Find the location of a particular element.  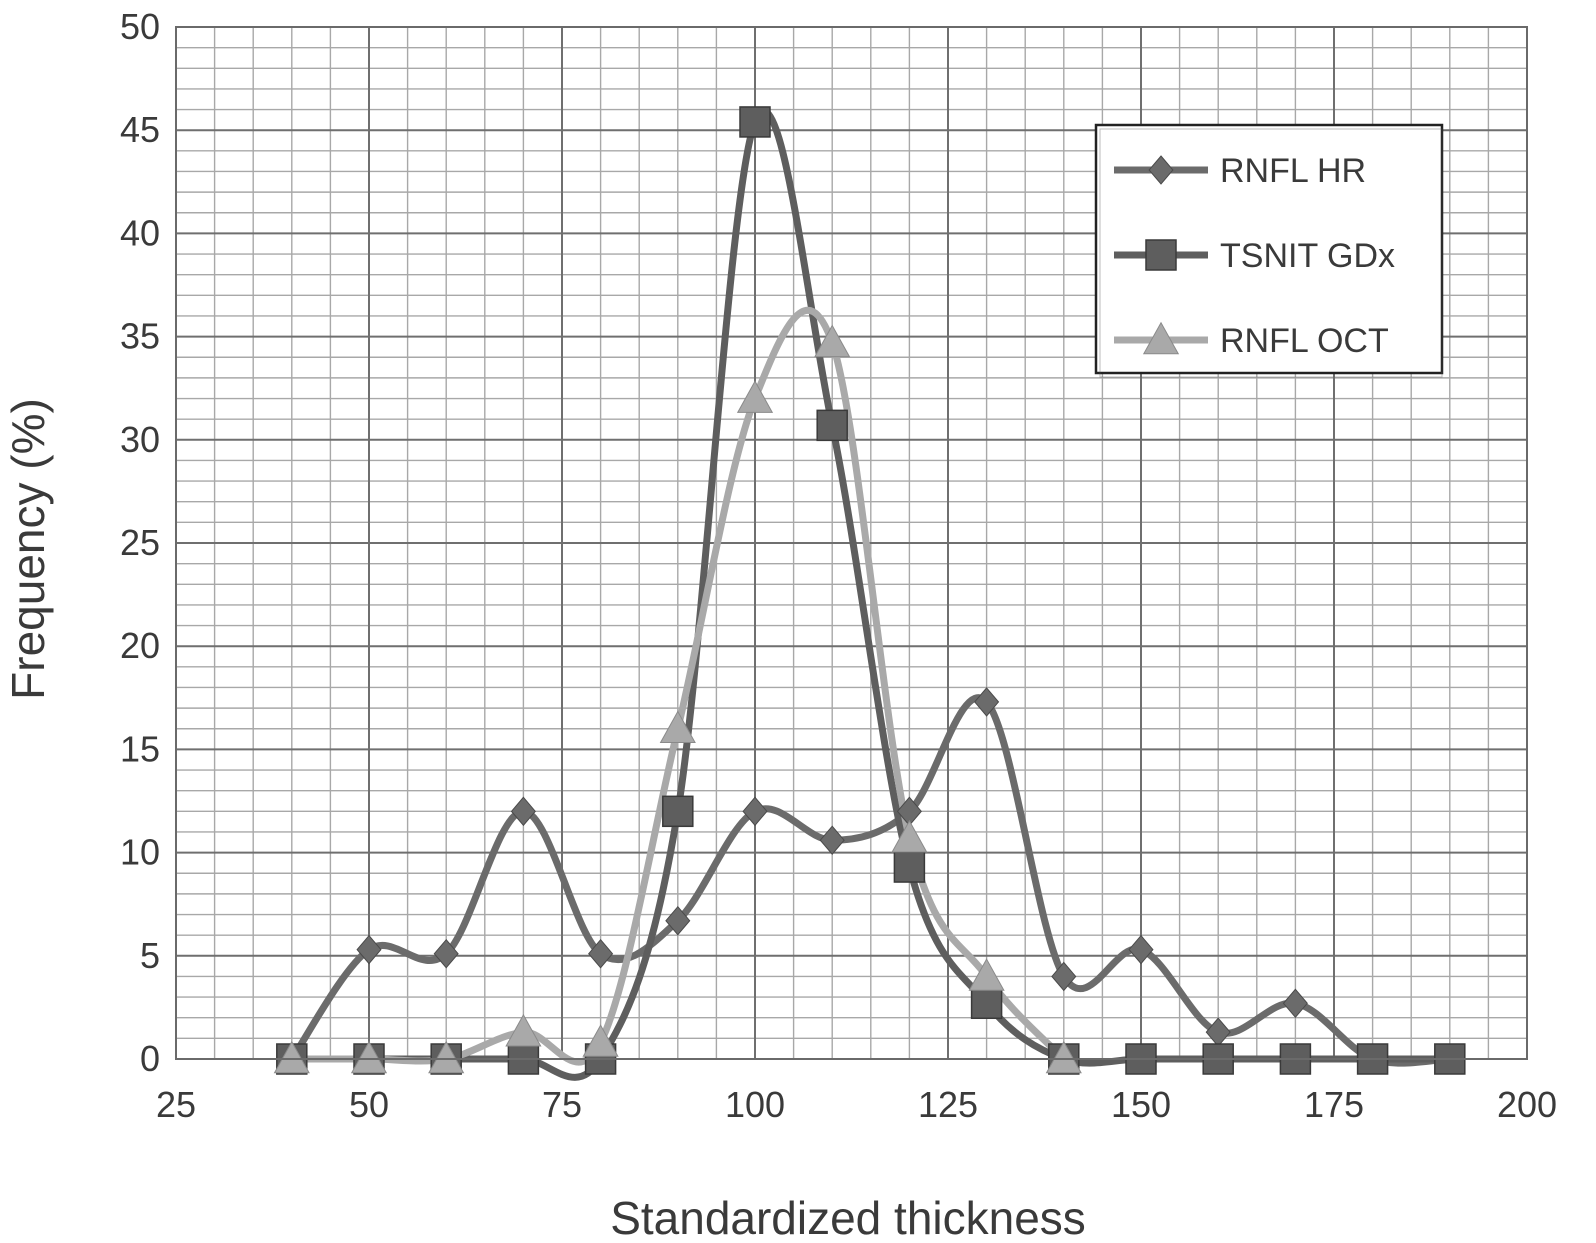

x-tick-label: 100 is located at coordinates (755, 1104).